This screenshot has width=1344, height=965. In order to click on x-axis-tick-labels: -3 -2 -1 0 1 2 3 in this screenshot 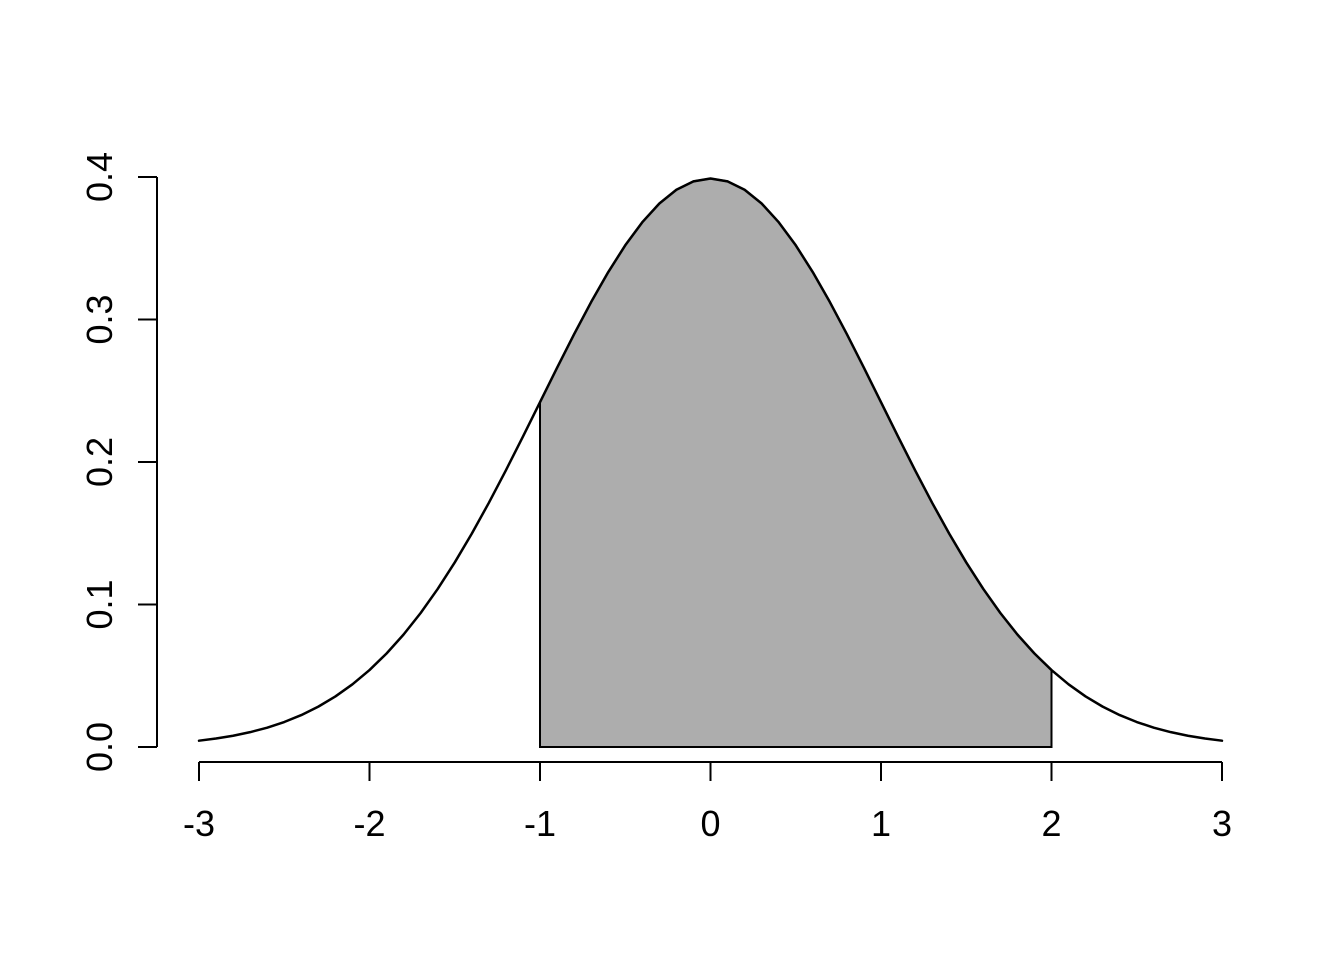, I will do `click(707, 823)`.